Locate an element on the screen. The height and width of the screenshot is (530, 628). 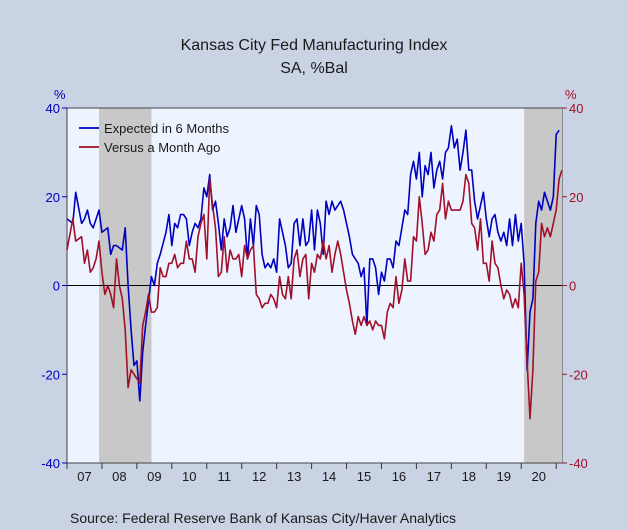
x-tick-label: 17 is located at coordinates (434, 476).